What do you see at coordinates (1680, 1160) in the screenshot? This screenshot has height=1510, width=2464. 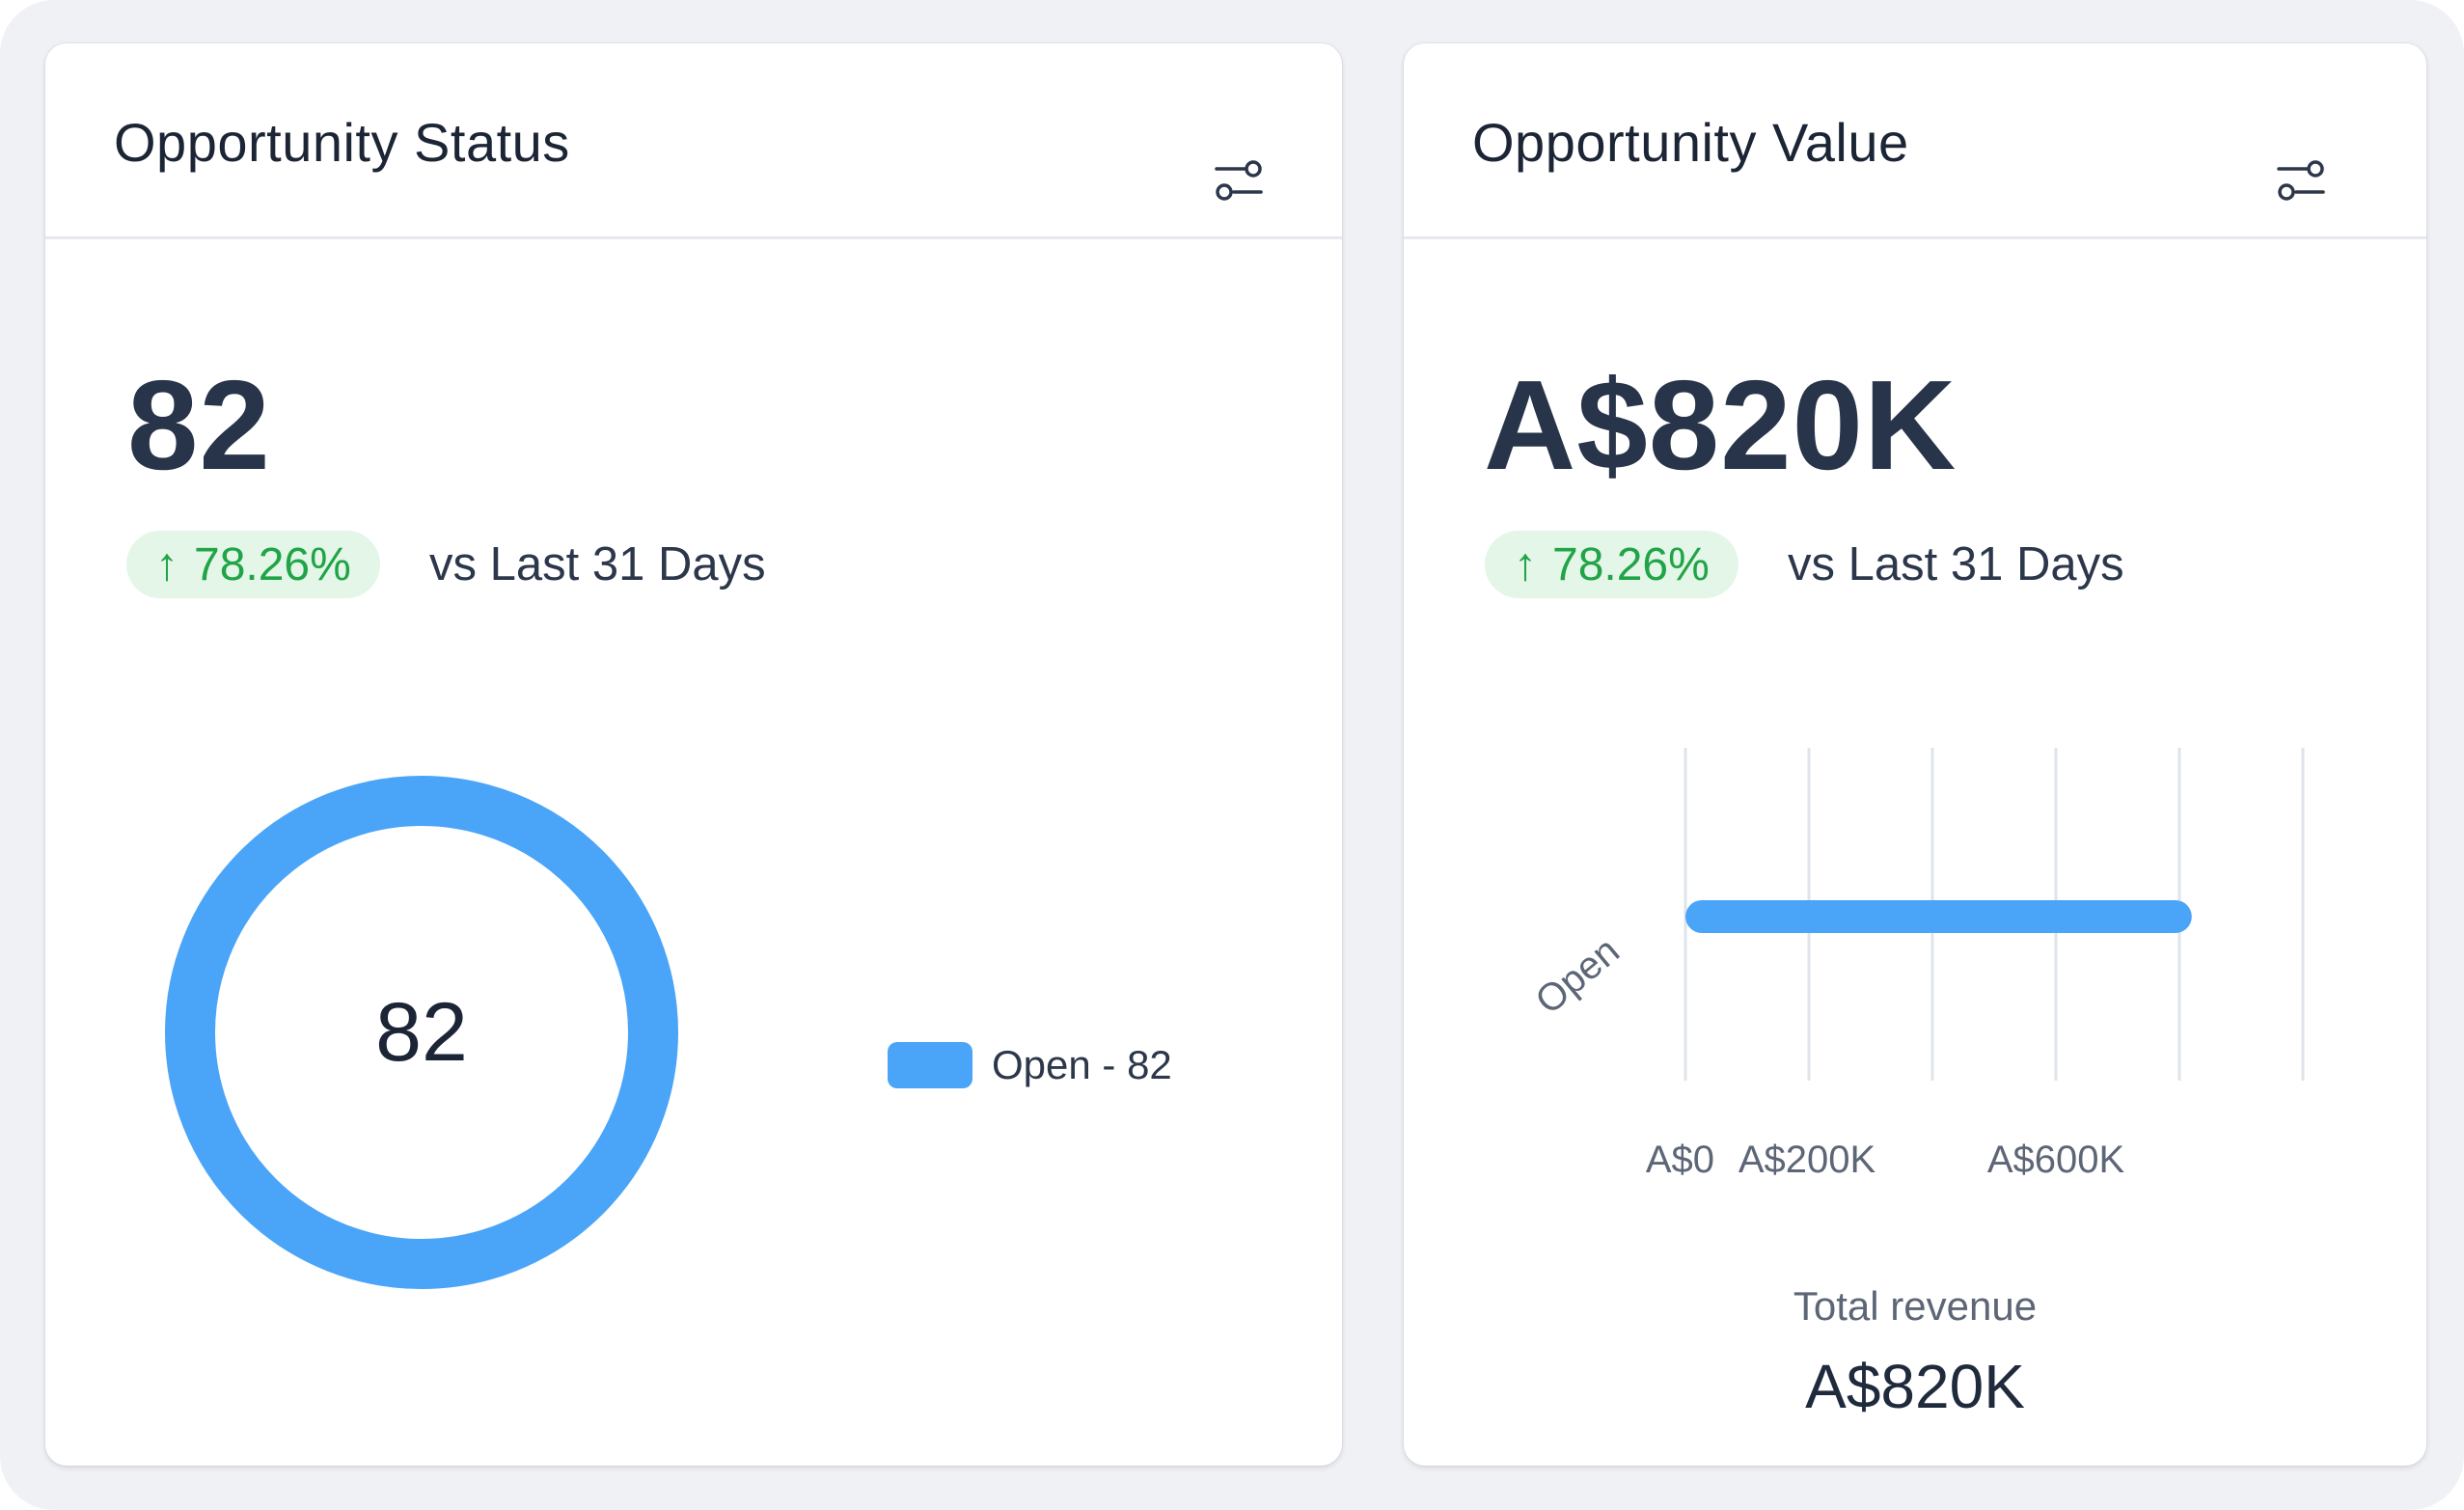 I see `x-tick-label-0: A$0` at bounding box center [1680, 1160].